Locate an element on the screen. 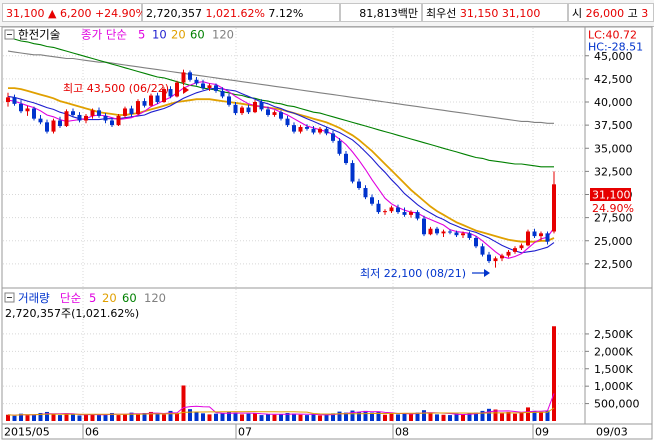 The height and width of the screenshot is (441, 654). price-tick-label: 25,000 is located at coordinates (613, 241).